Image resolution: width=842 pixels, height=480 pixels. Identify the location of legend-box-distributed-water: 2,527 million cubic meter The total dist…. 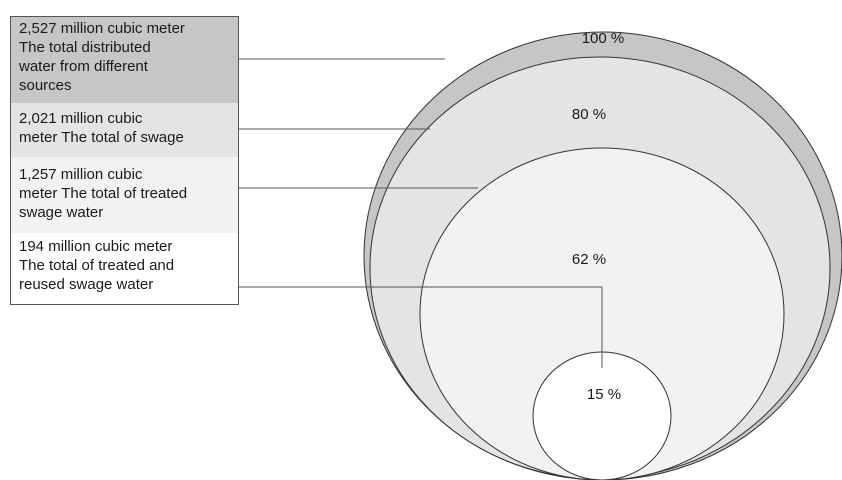
(124, 60).